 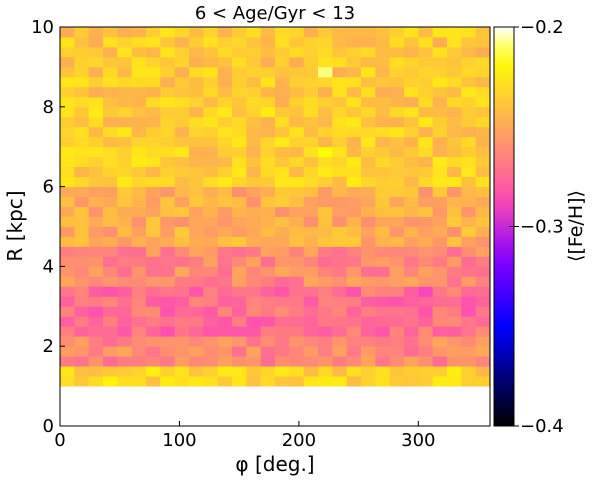 I want to click on colorbar-ticks: −0.2 −0.3 −0.4, so click(x=536, y=227).